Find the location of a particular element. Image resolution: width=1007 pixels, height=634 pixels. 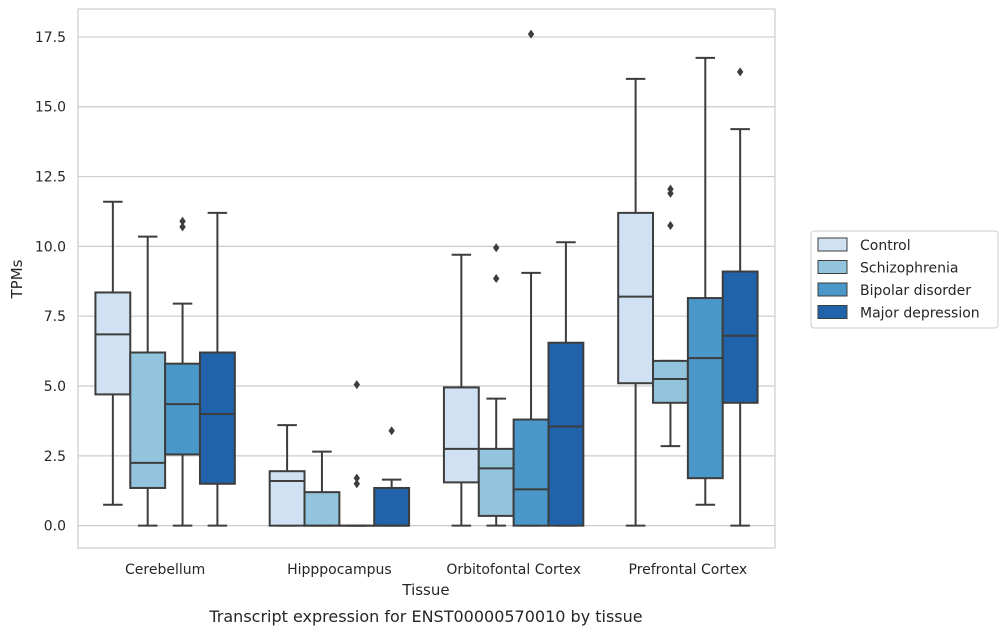

legend-label: Control is located at coordinates (885, 246).